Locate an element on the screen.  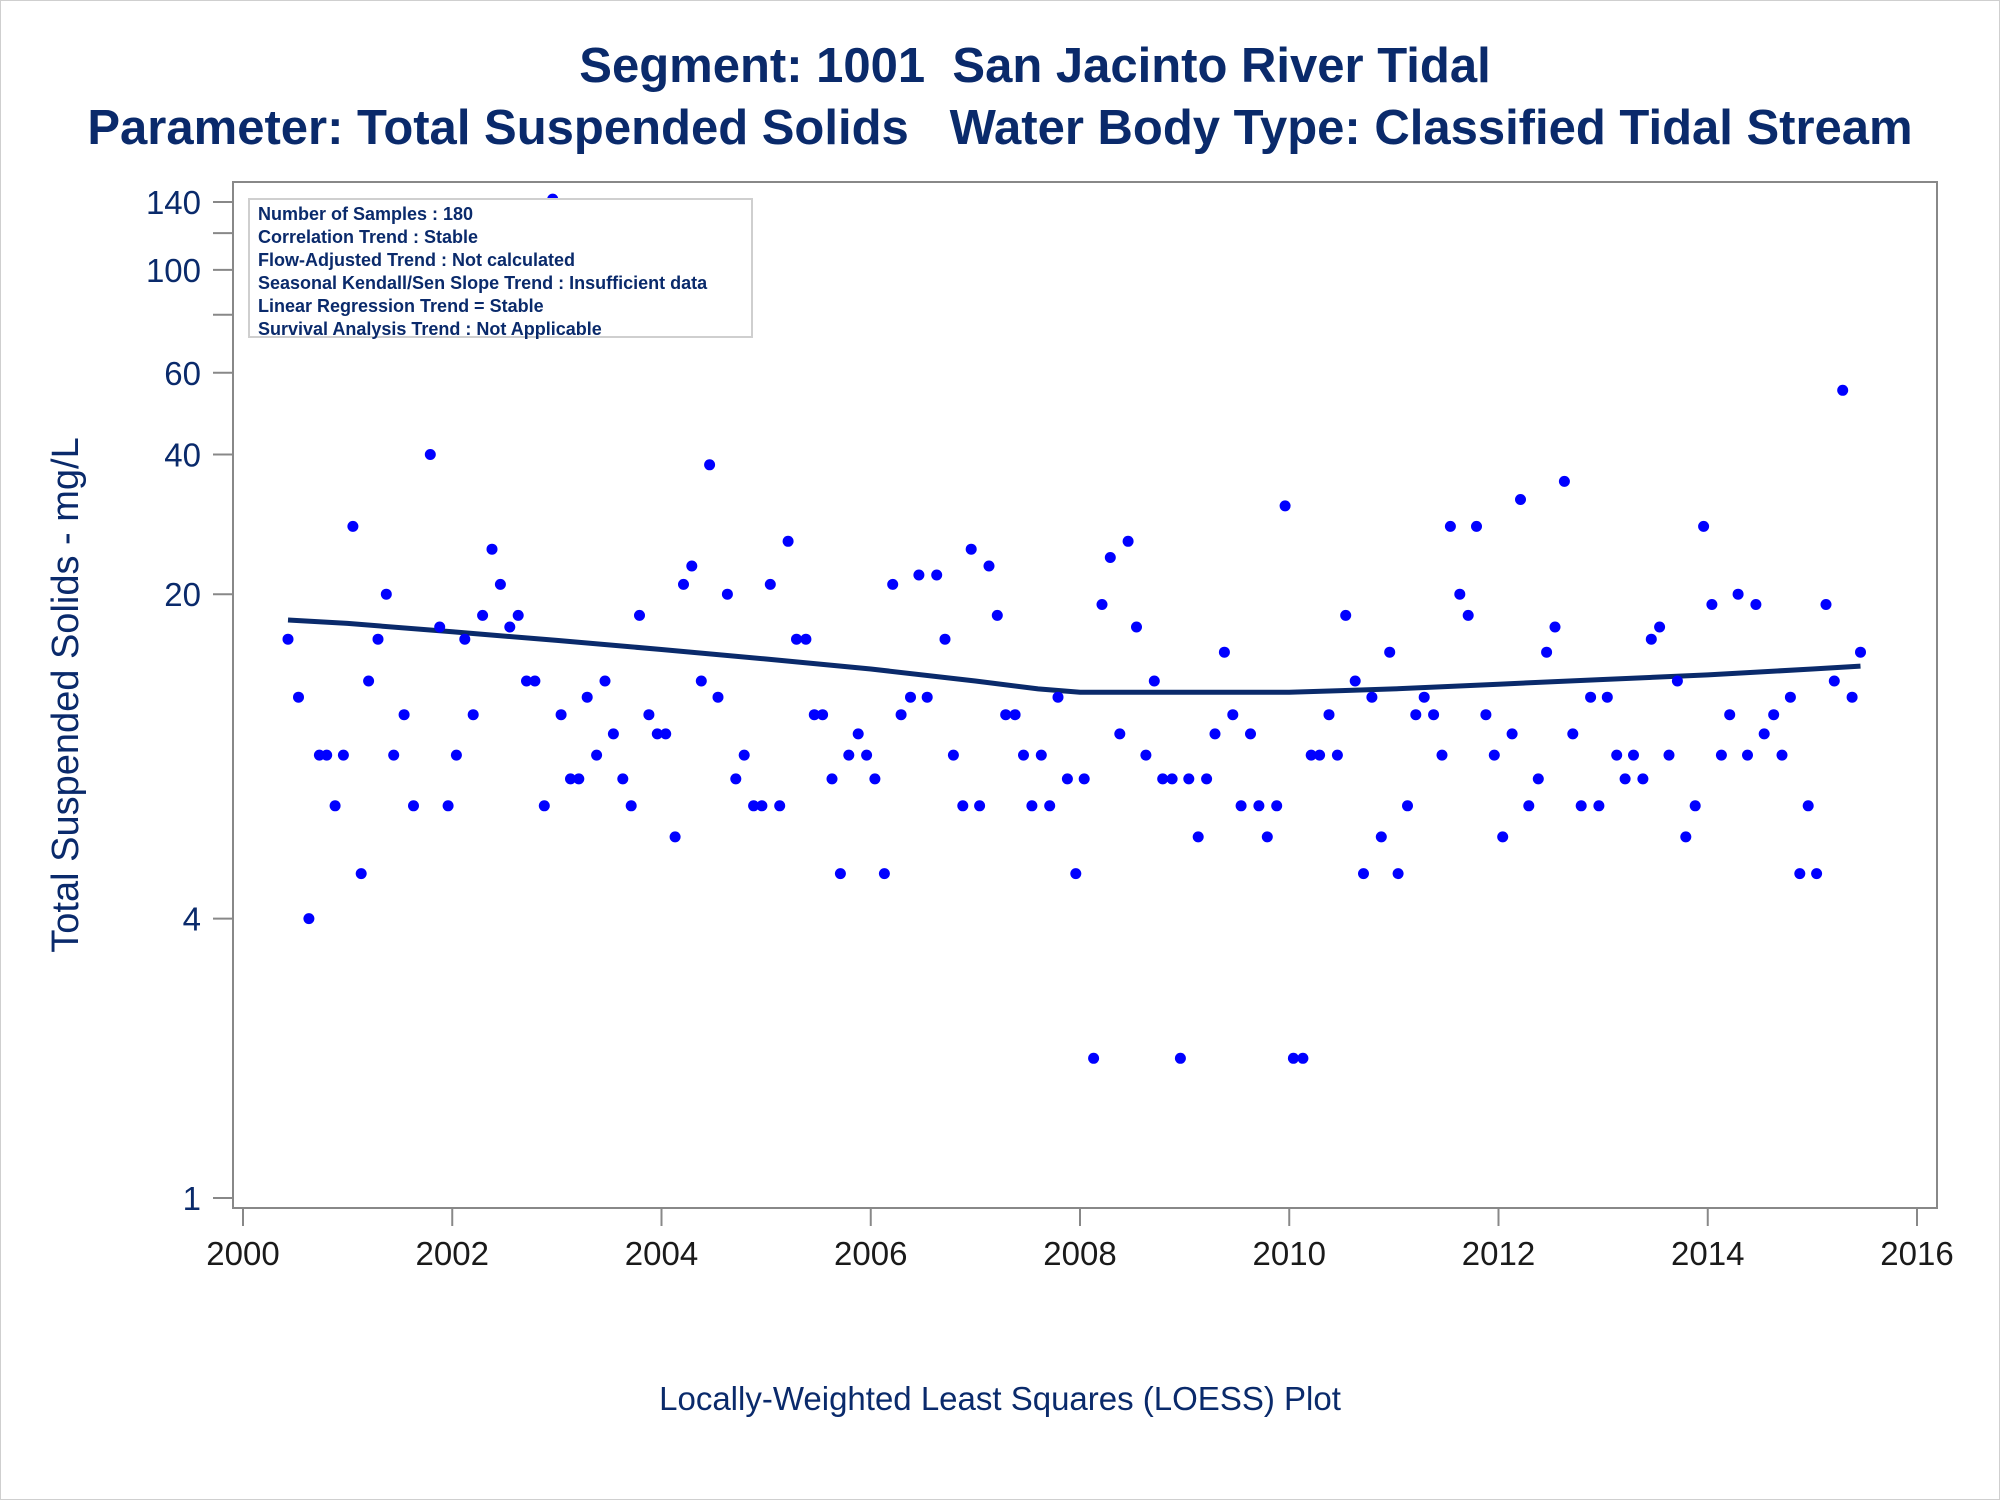
y-tick-label: 100 is located at coordinates (173, 270).